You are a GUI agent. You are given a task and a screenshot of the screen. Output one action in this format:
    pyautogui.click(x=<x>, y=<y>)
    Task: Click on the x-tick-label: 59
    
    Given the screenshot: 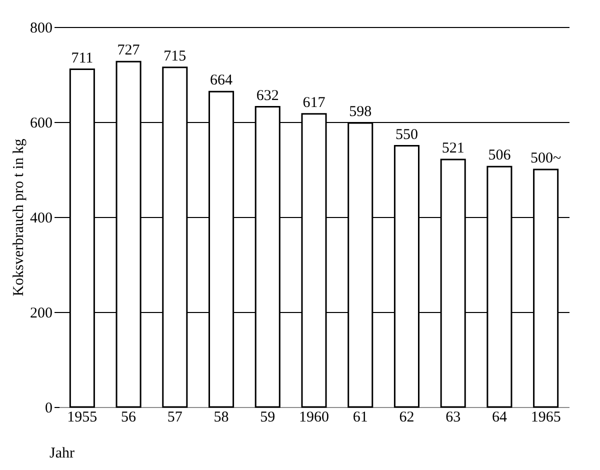 What is the action you would take?
    pyautogui.click(x=268, y=418)
    